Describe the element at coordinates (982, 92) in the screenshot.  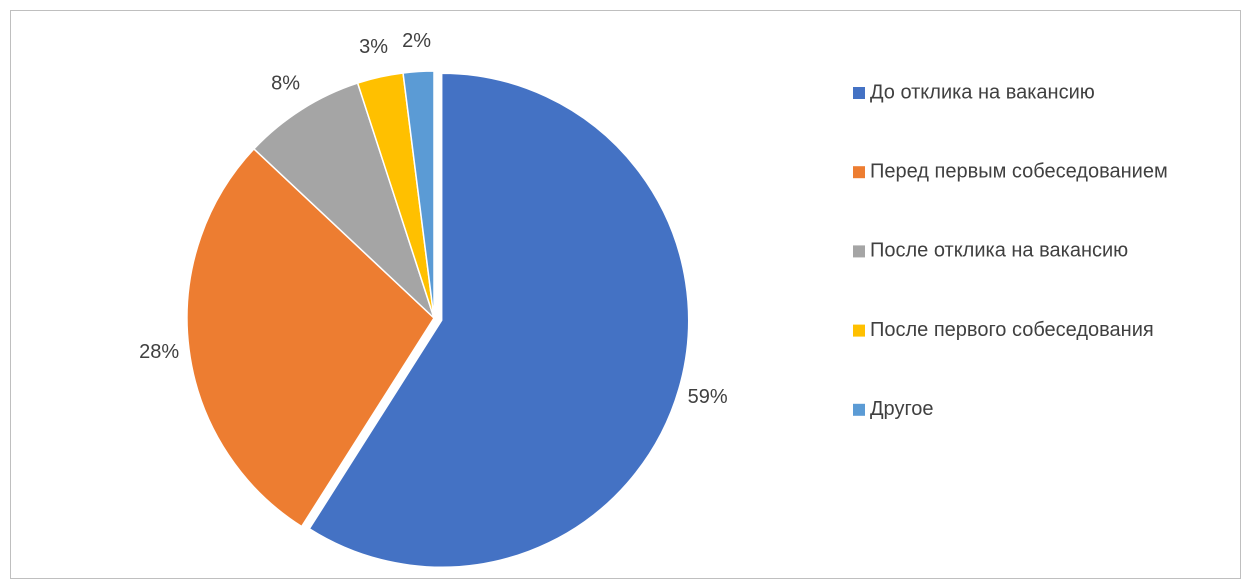
I see `legend-label: До отклика на вакансию` at that location.